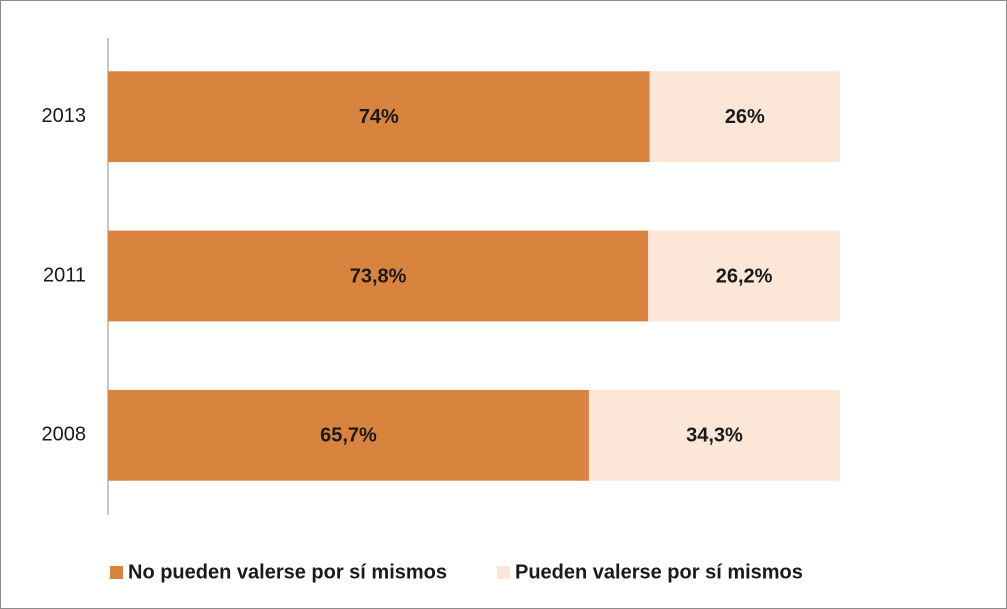 The image size is (1007, 609). I want to click on data-label: 26%, so click(745, 117).